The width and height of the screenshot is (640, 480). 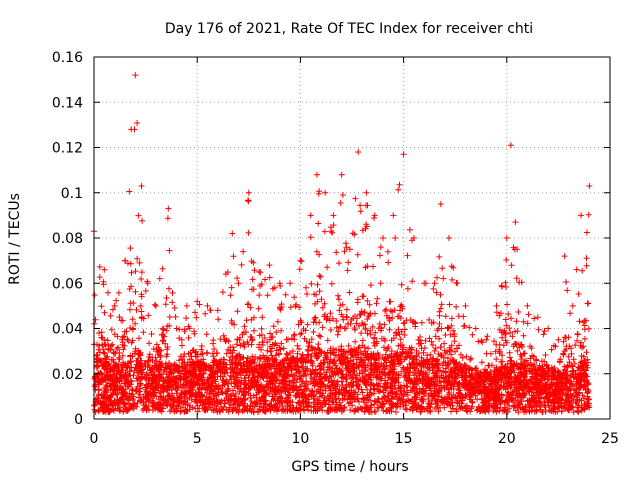 What do you see at coordinates (197, 439) in the screenshot?
I see `x-tick-label: 5` at bounding box center [197, 439].